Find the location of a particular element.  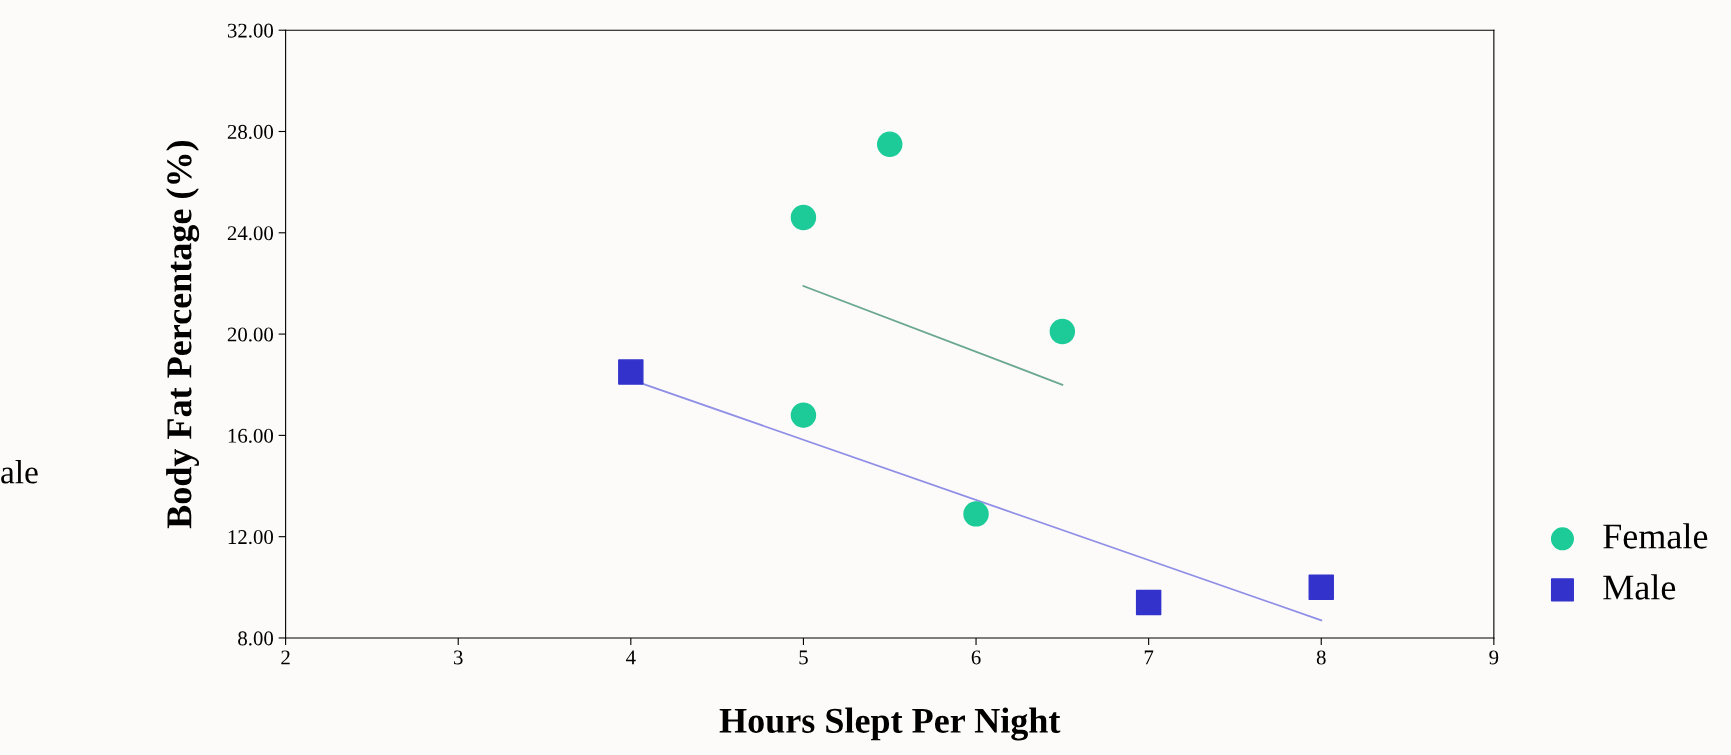

x-tick-label: 7 is located at coordinates (1149, 657).